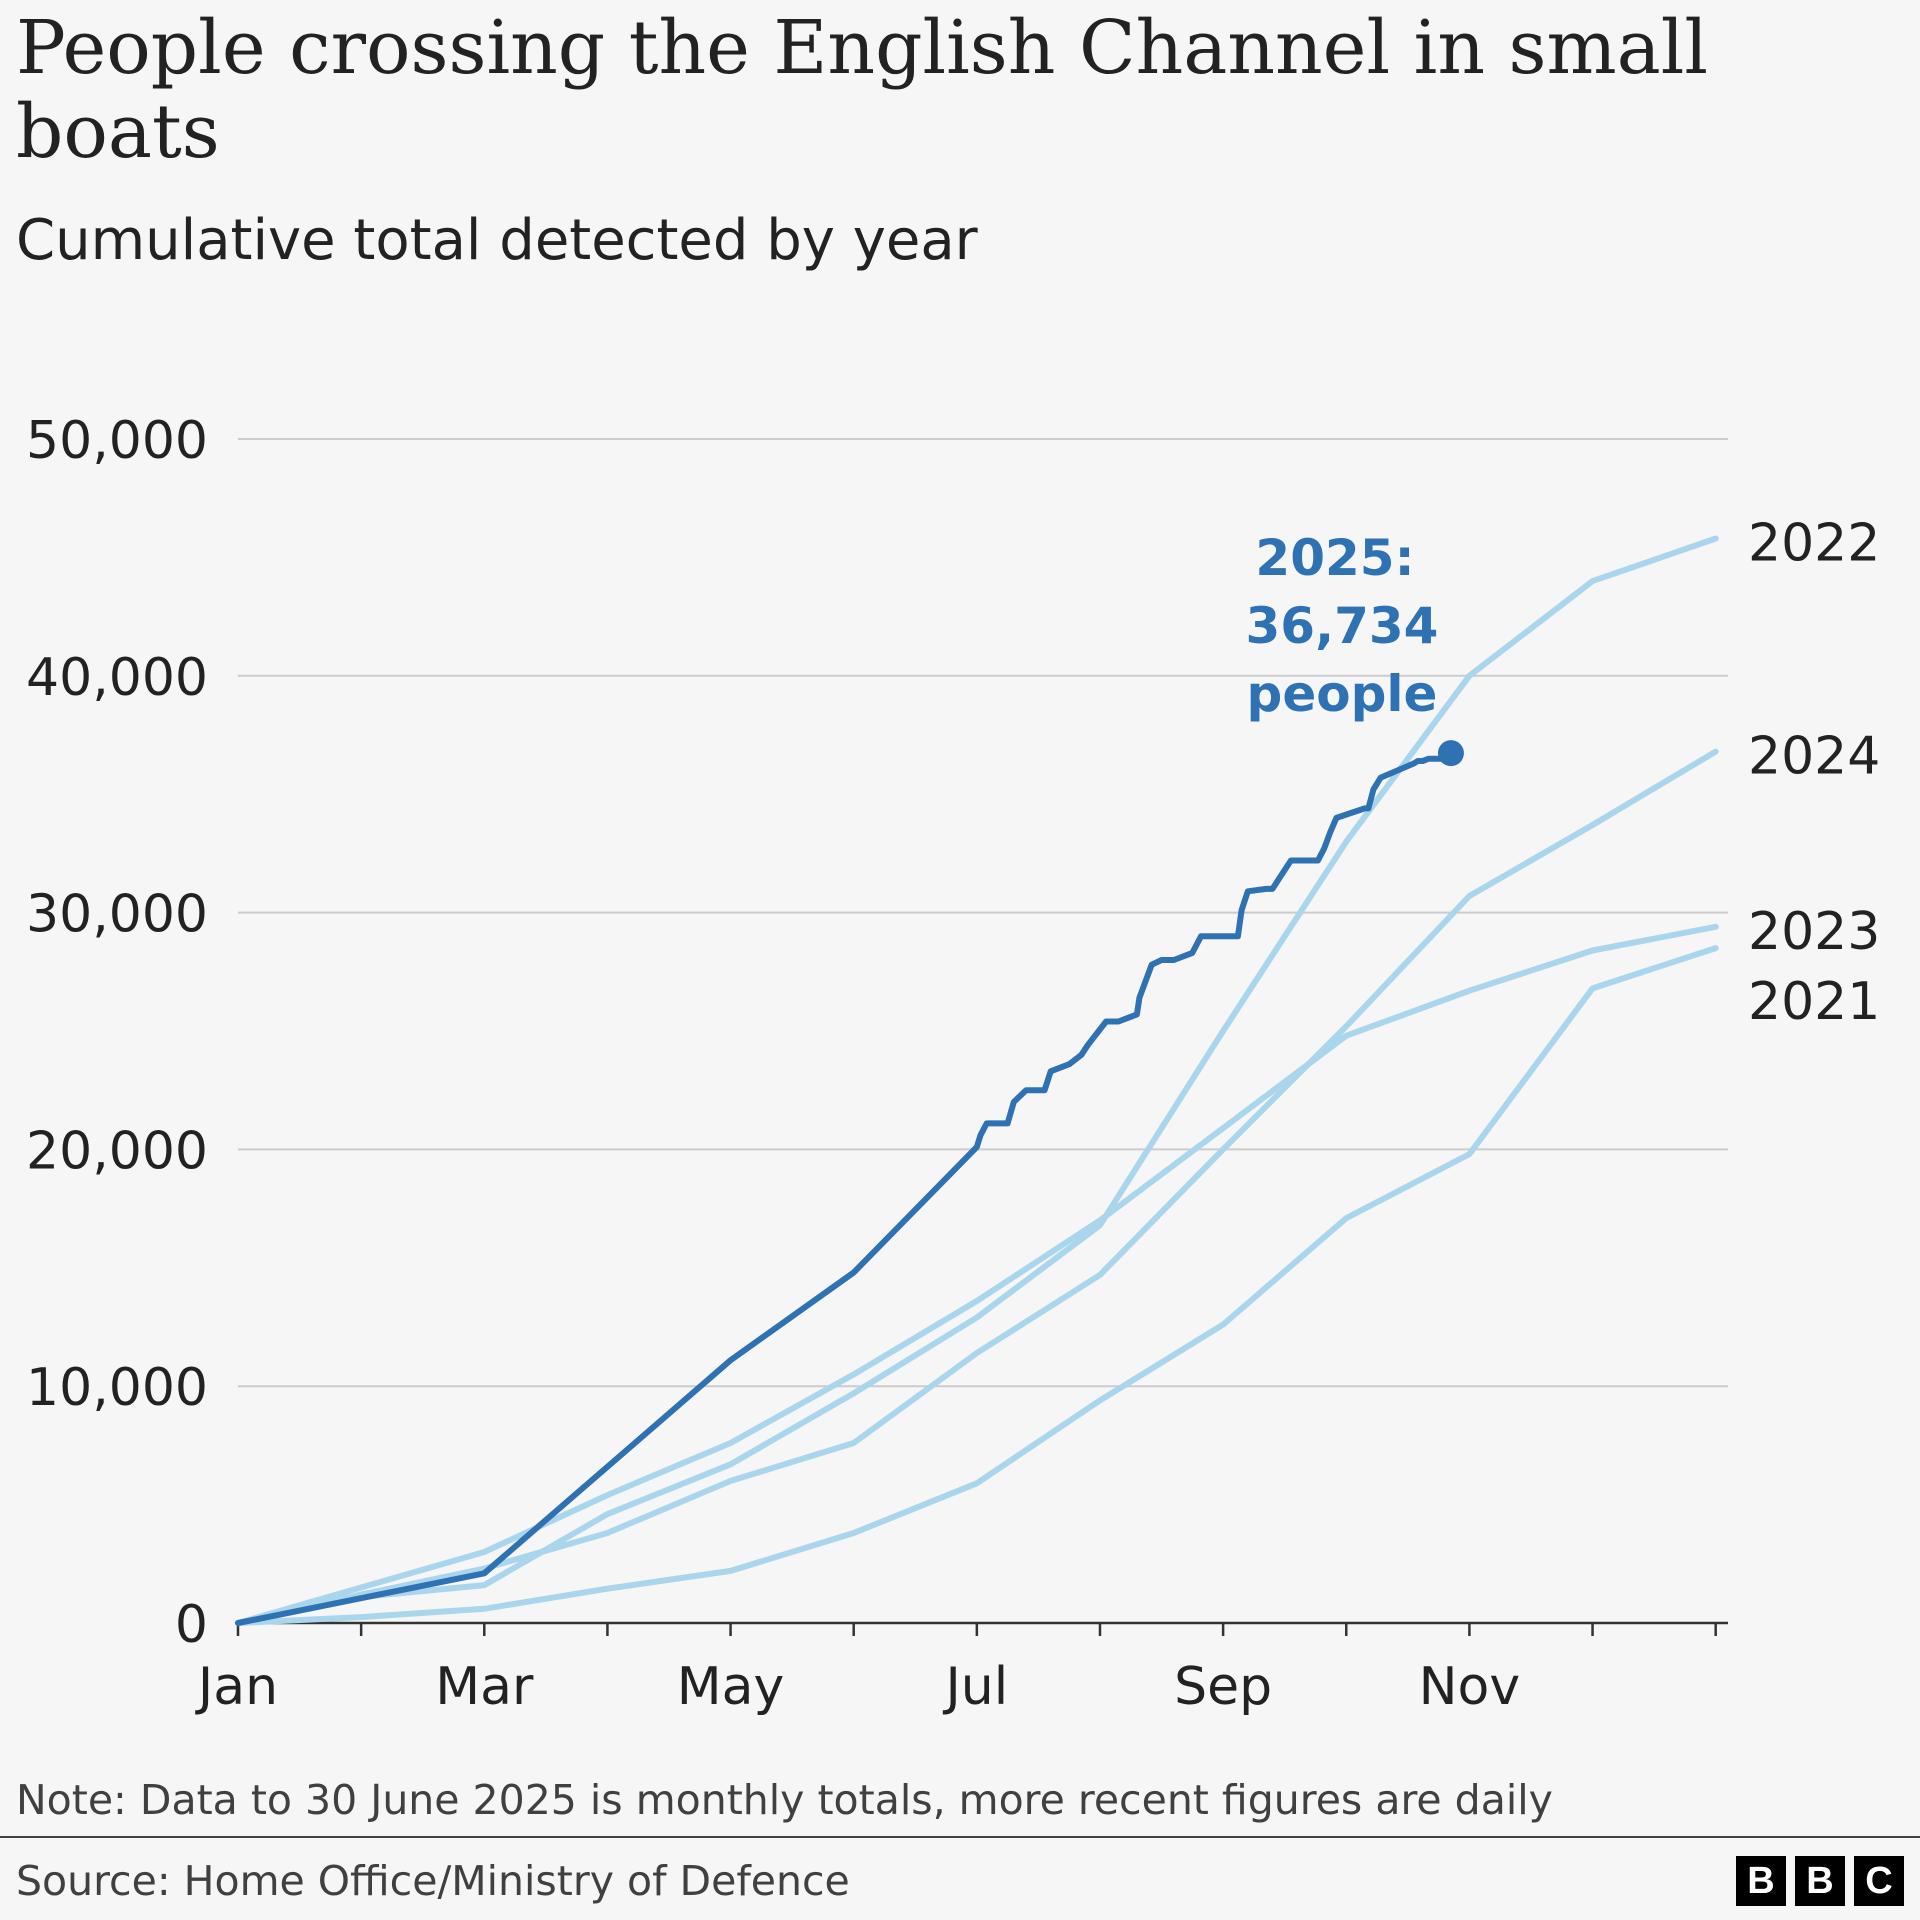 The width and height of the screenshot is (1920, 1920). Describe the element at coordinates (117, 1151) in the screenshot. I see `y-tick-label: 20,000` at that location.